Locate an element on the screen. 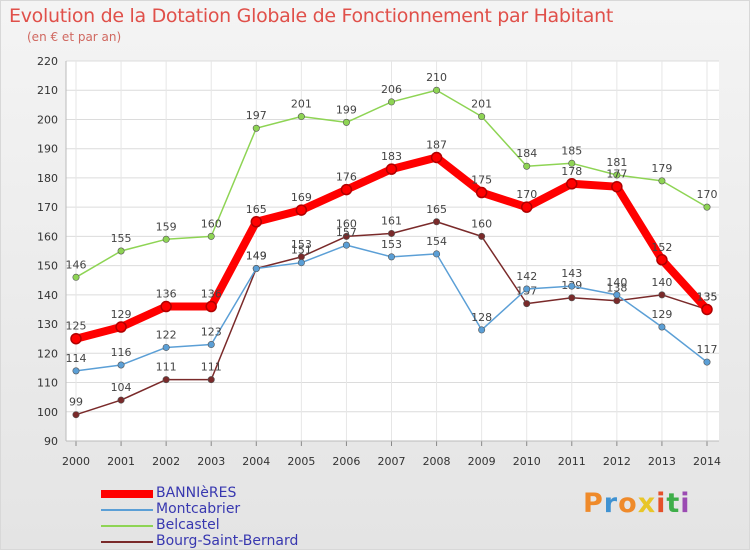  legend-label: Bourg-Saint-Bernard is located at coordinates (227, 541).